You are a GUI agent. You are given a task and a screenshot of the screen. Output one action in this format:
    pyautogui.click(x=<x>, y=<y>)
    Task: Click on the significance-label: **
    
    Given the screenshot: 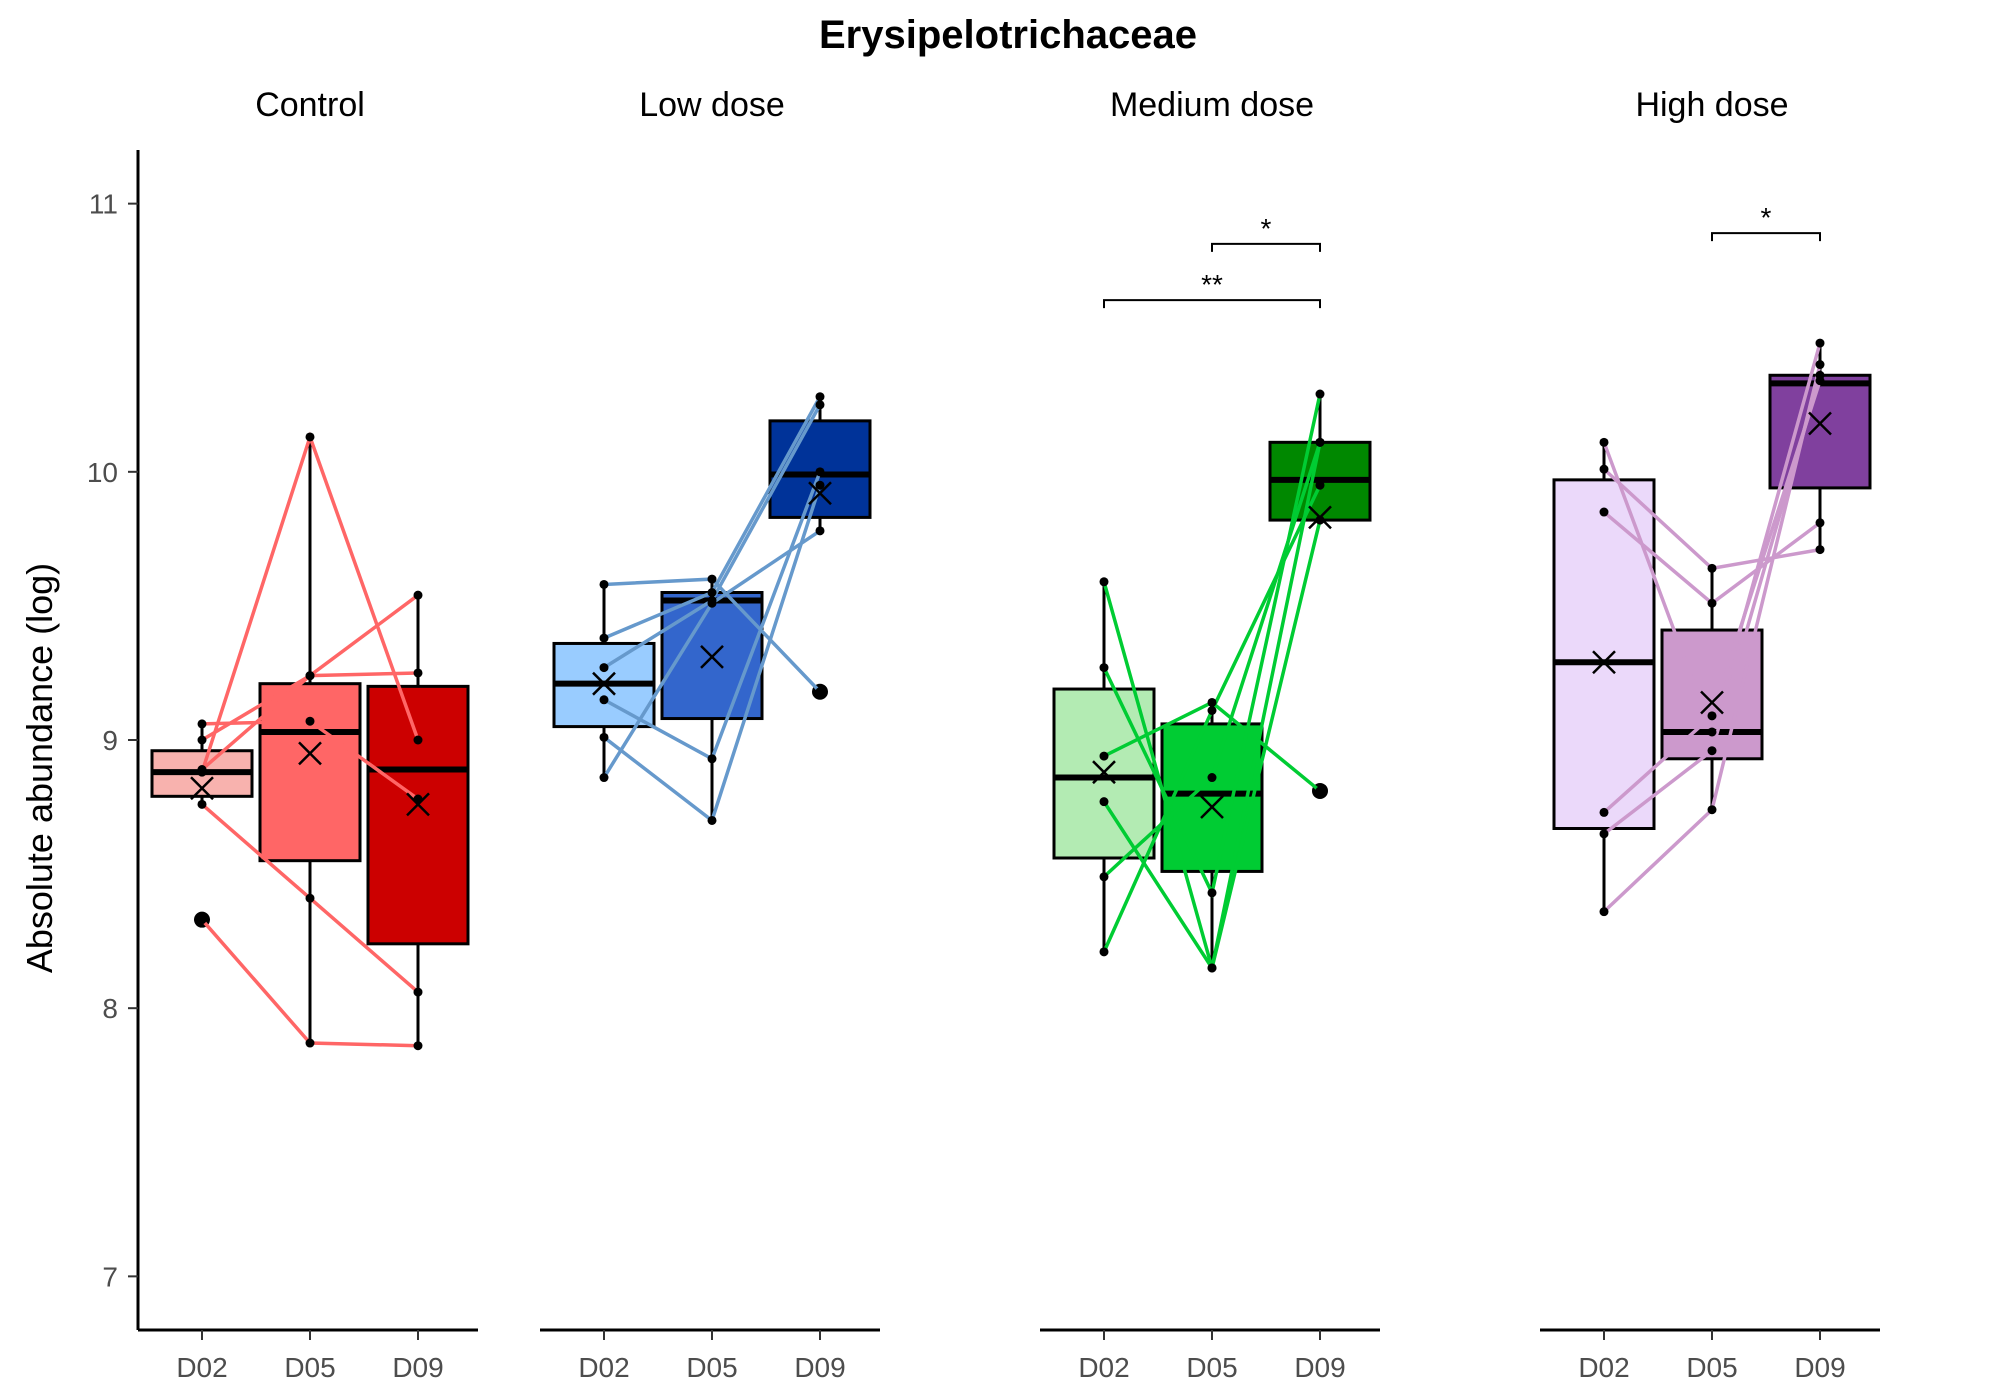 What is the action you would take?
    pyautogui.click(x=1212, y=284)
    